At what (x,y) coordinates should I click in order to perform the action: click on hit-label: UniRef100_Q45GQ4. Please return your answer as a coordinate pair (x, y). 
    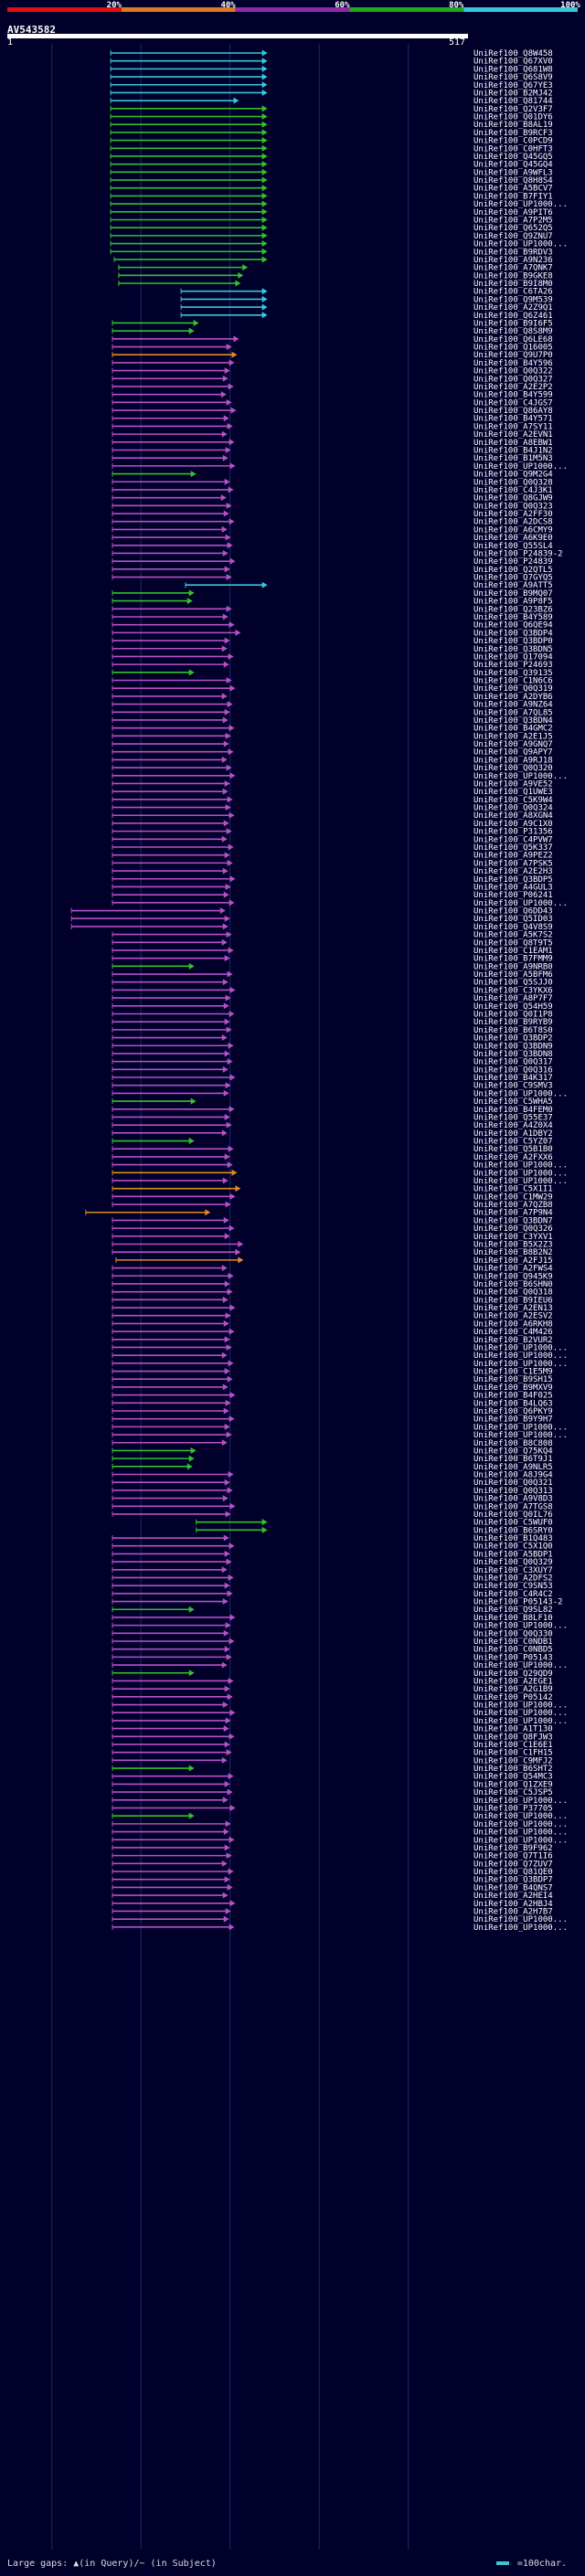
    Looking at the image, I should click on (513, 165).